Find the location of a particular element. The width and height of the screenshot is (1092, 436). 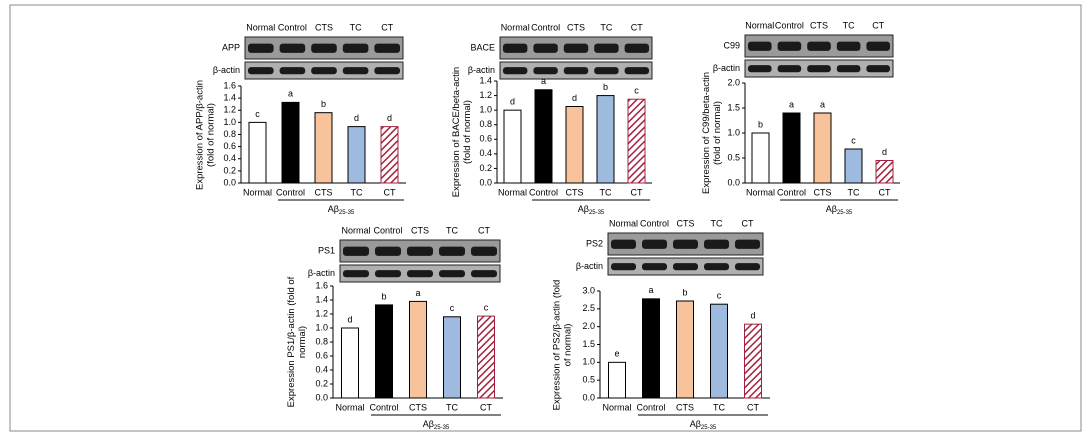

x-tick-label: CTS is located at coordinates (823, 192).